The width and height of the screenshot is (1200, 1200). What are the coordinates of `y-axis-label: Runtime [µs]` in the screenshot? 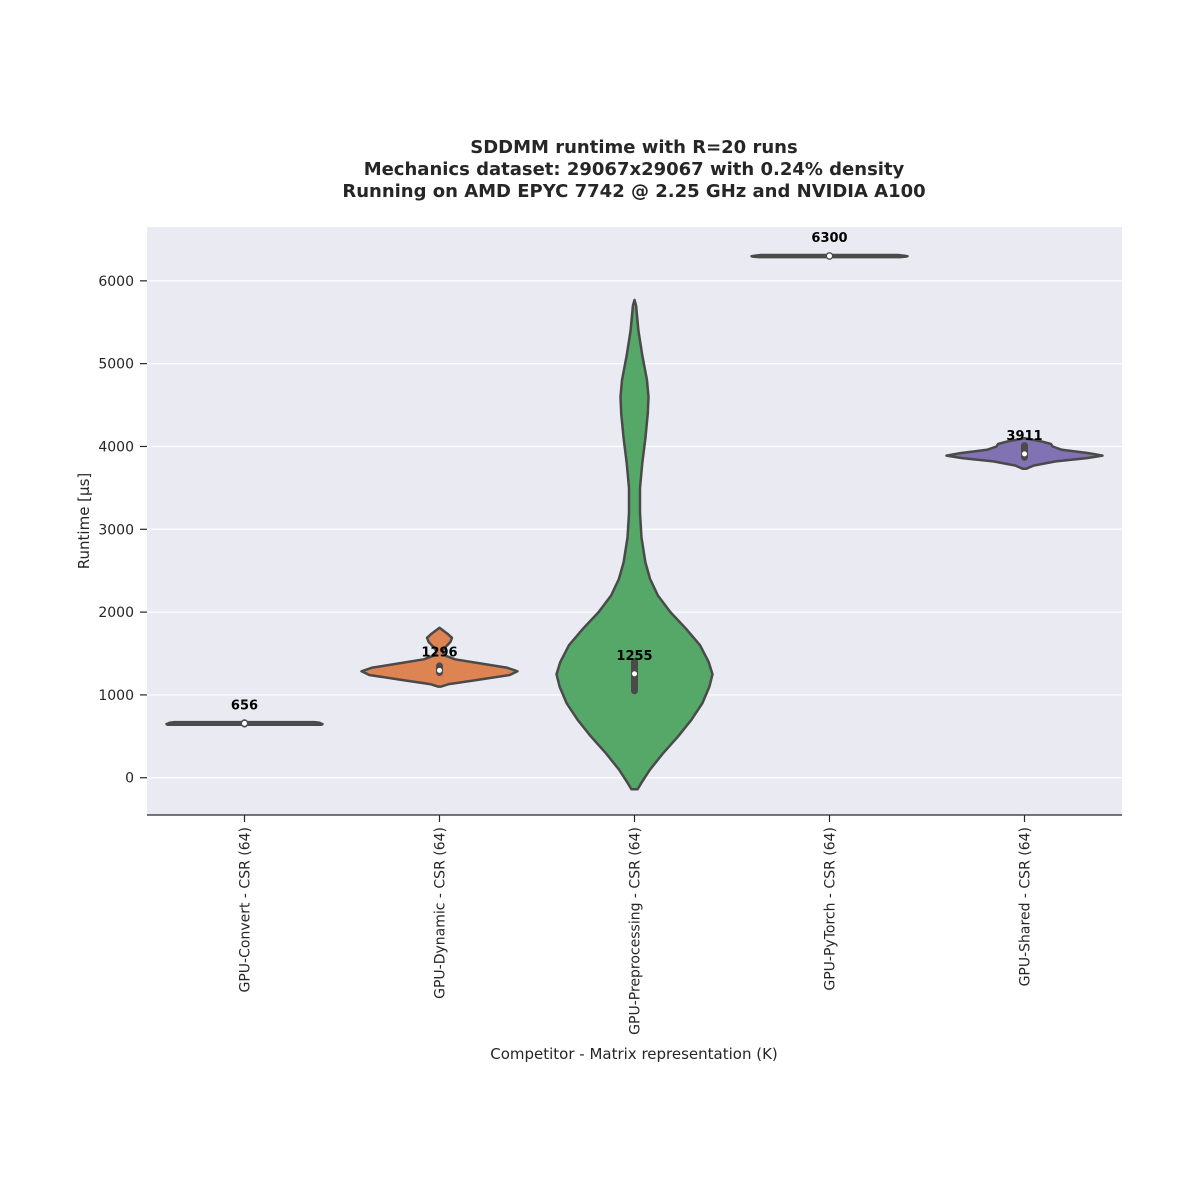 It's located at (84, 521).